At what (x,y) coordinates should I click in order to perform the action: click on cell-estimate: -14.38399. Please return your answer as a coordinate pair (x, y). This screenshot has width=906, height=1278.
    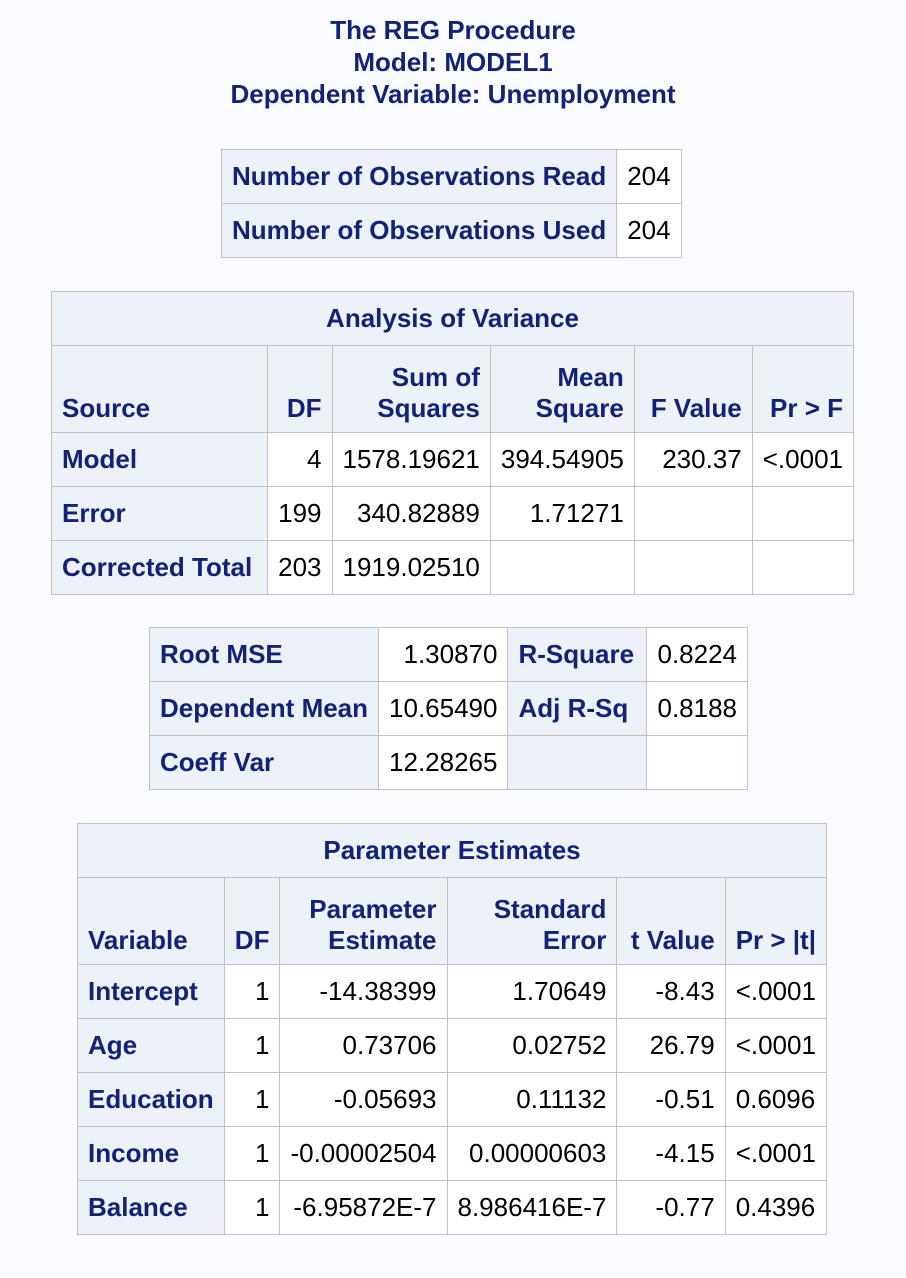
    Looking at the image, I should click on (363, 991).